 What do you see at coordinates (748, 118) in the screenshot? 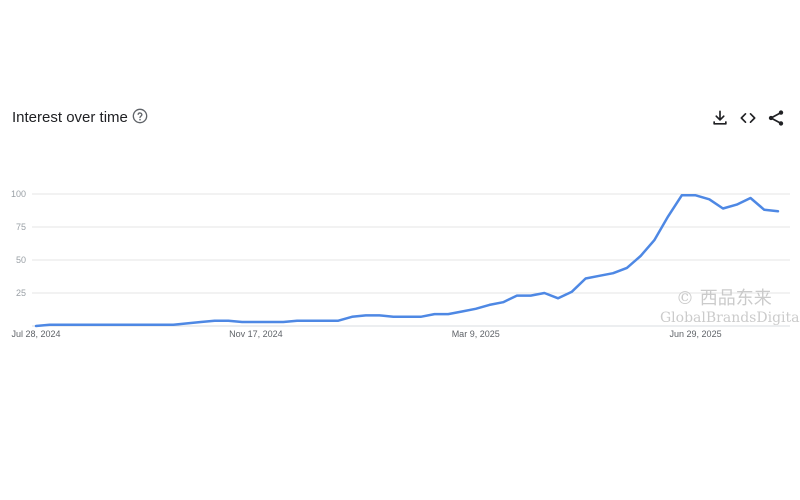
I see `embed-code-icon` at bounding box center [748, 118].